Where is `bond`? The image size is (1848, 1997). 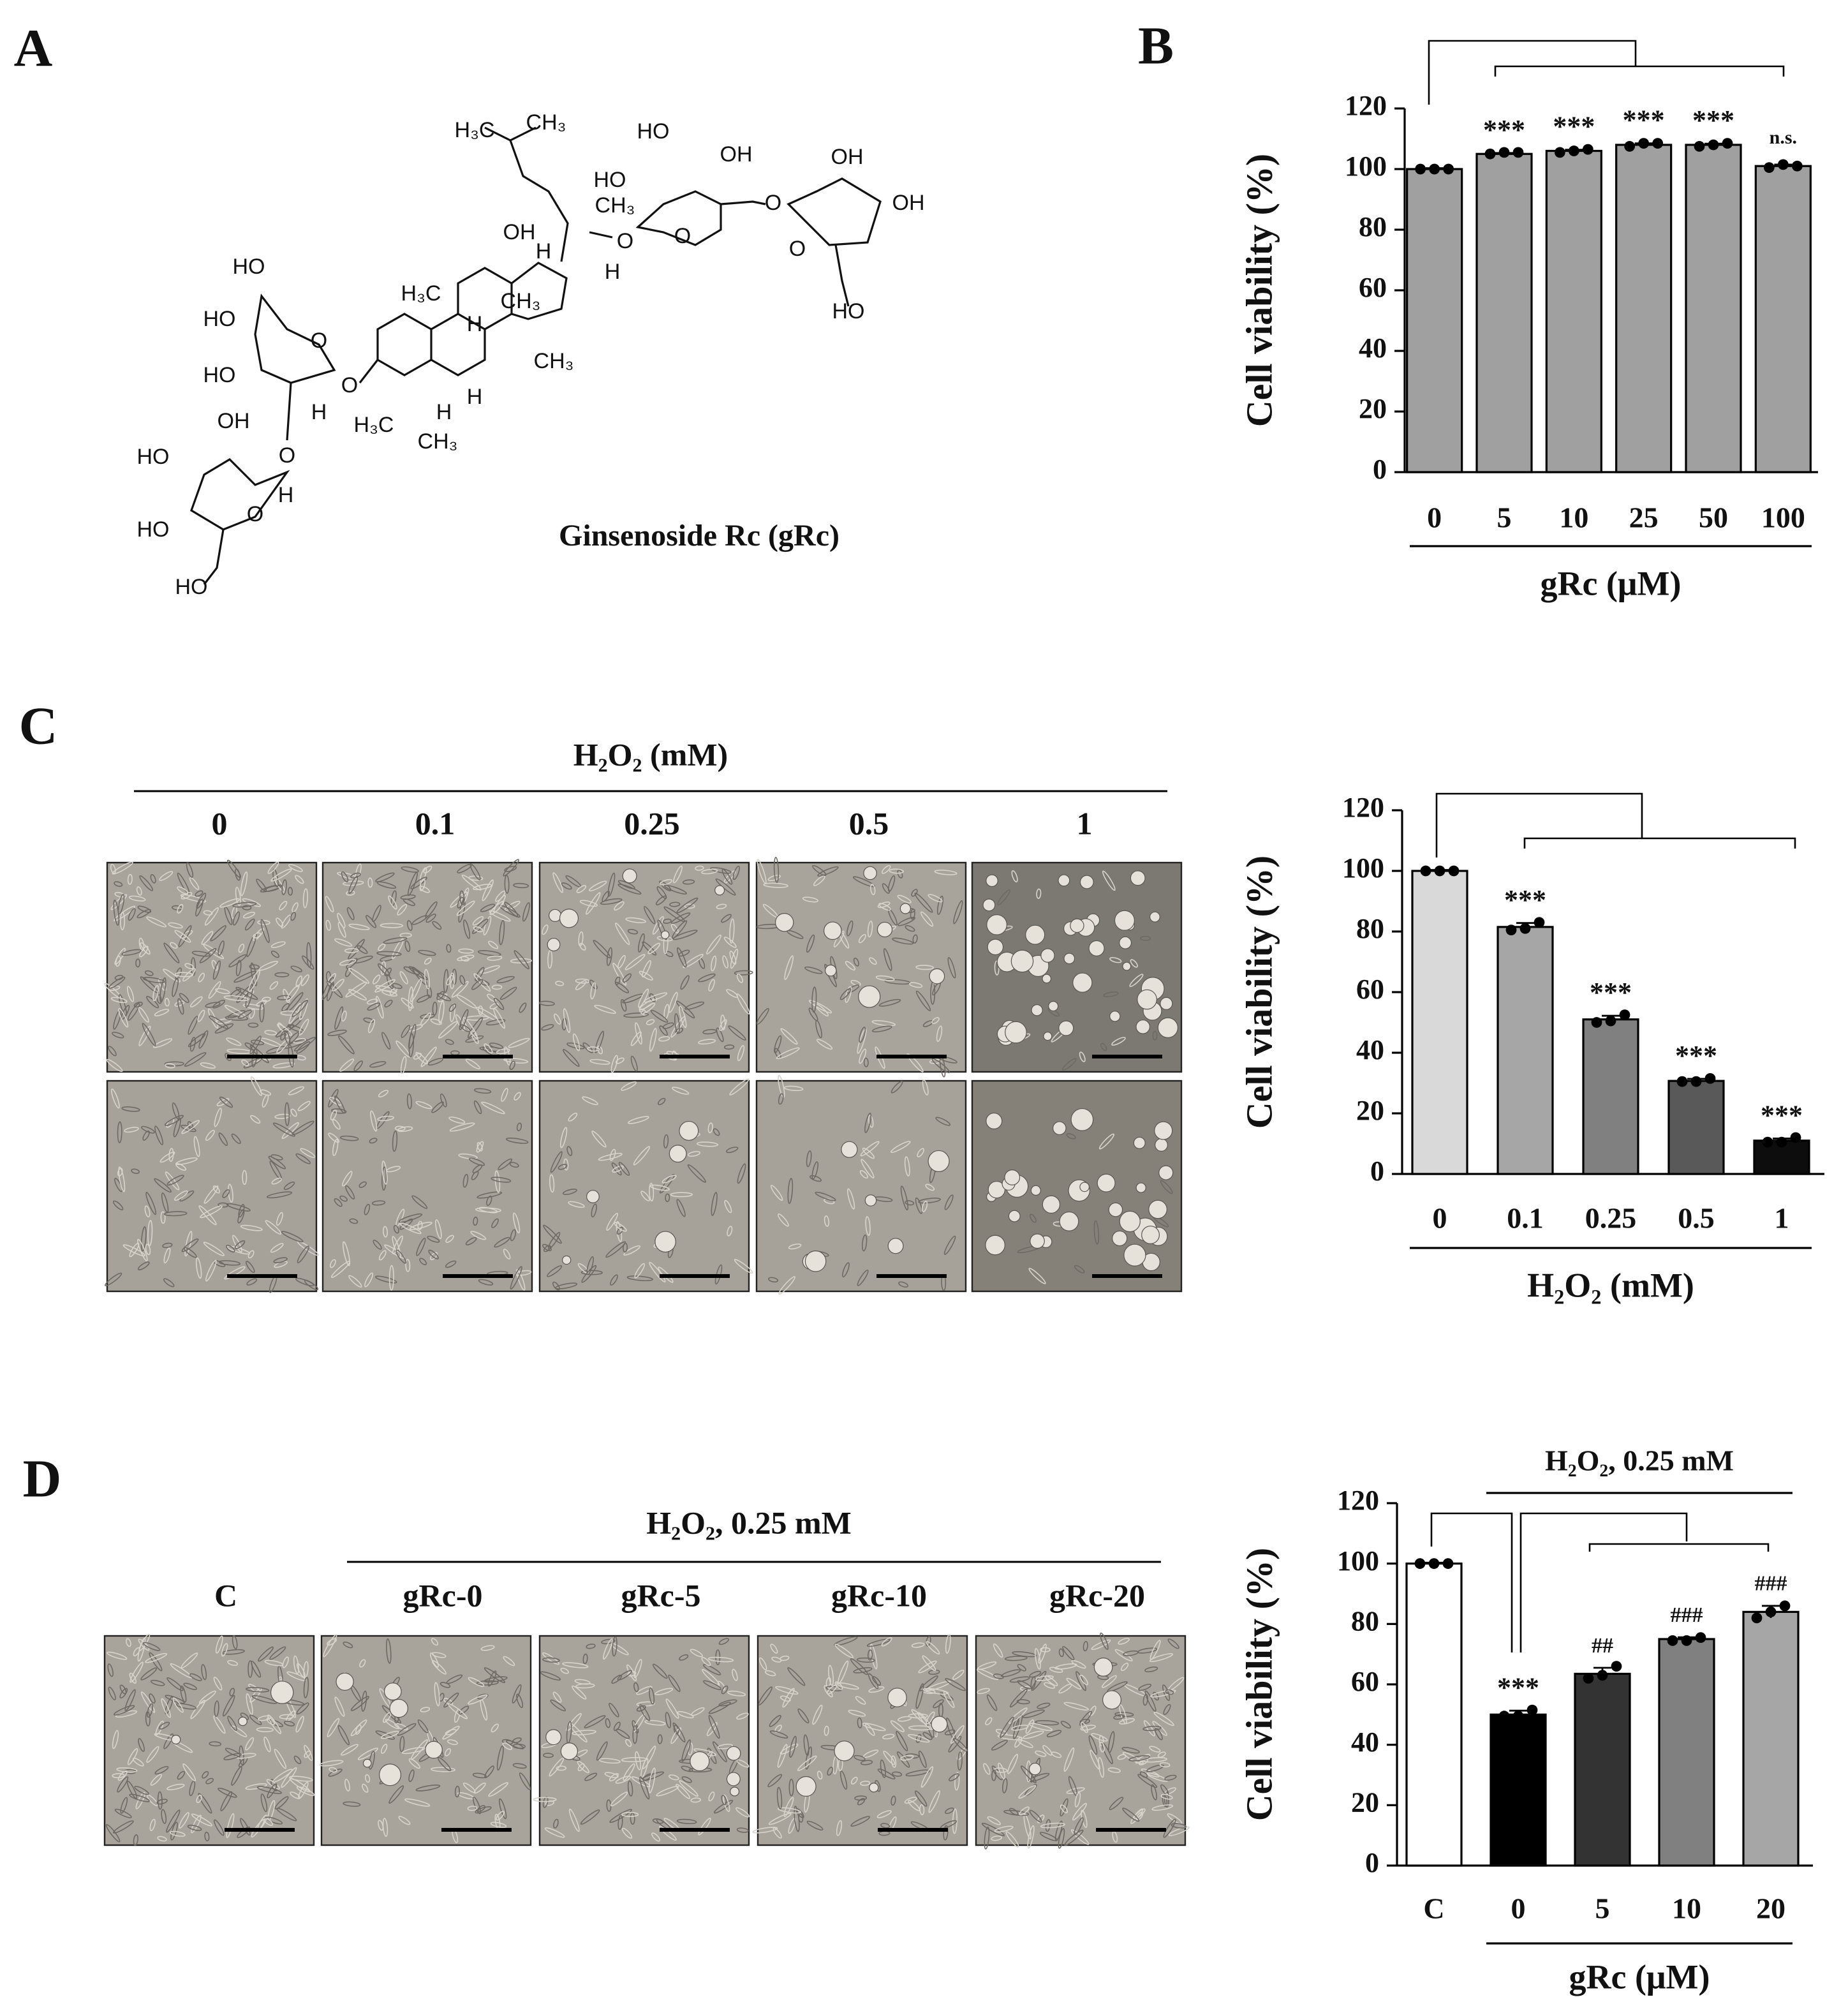
bond is located at coordinates (295, 338).